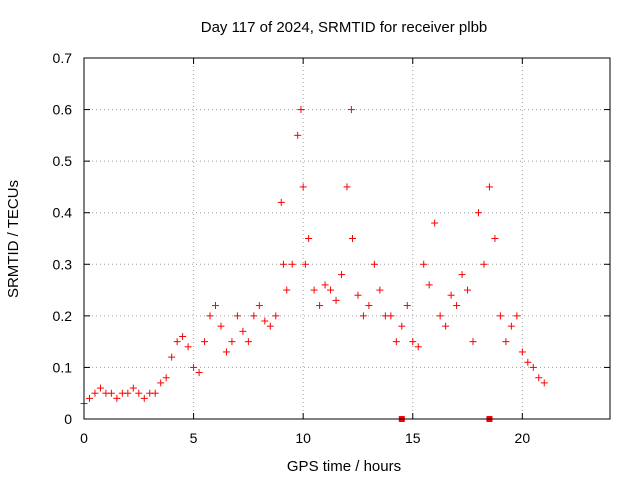 This screenshot has width=640, height=480. What do you see at coordinates (63, 316) in the screenshot?
I see `y-tick-label: 0.2` at bounding box center [63, 316].